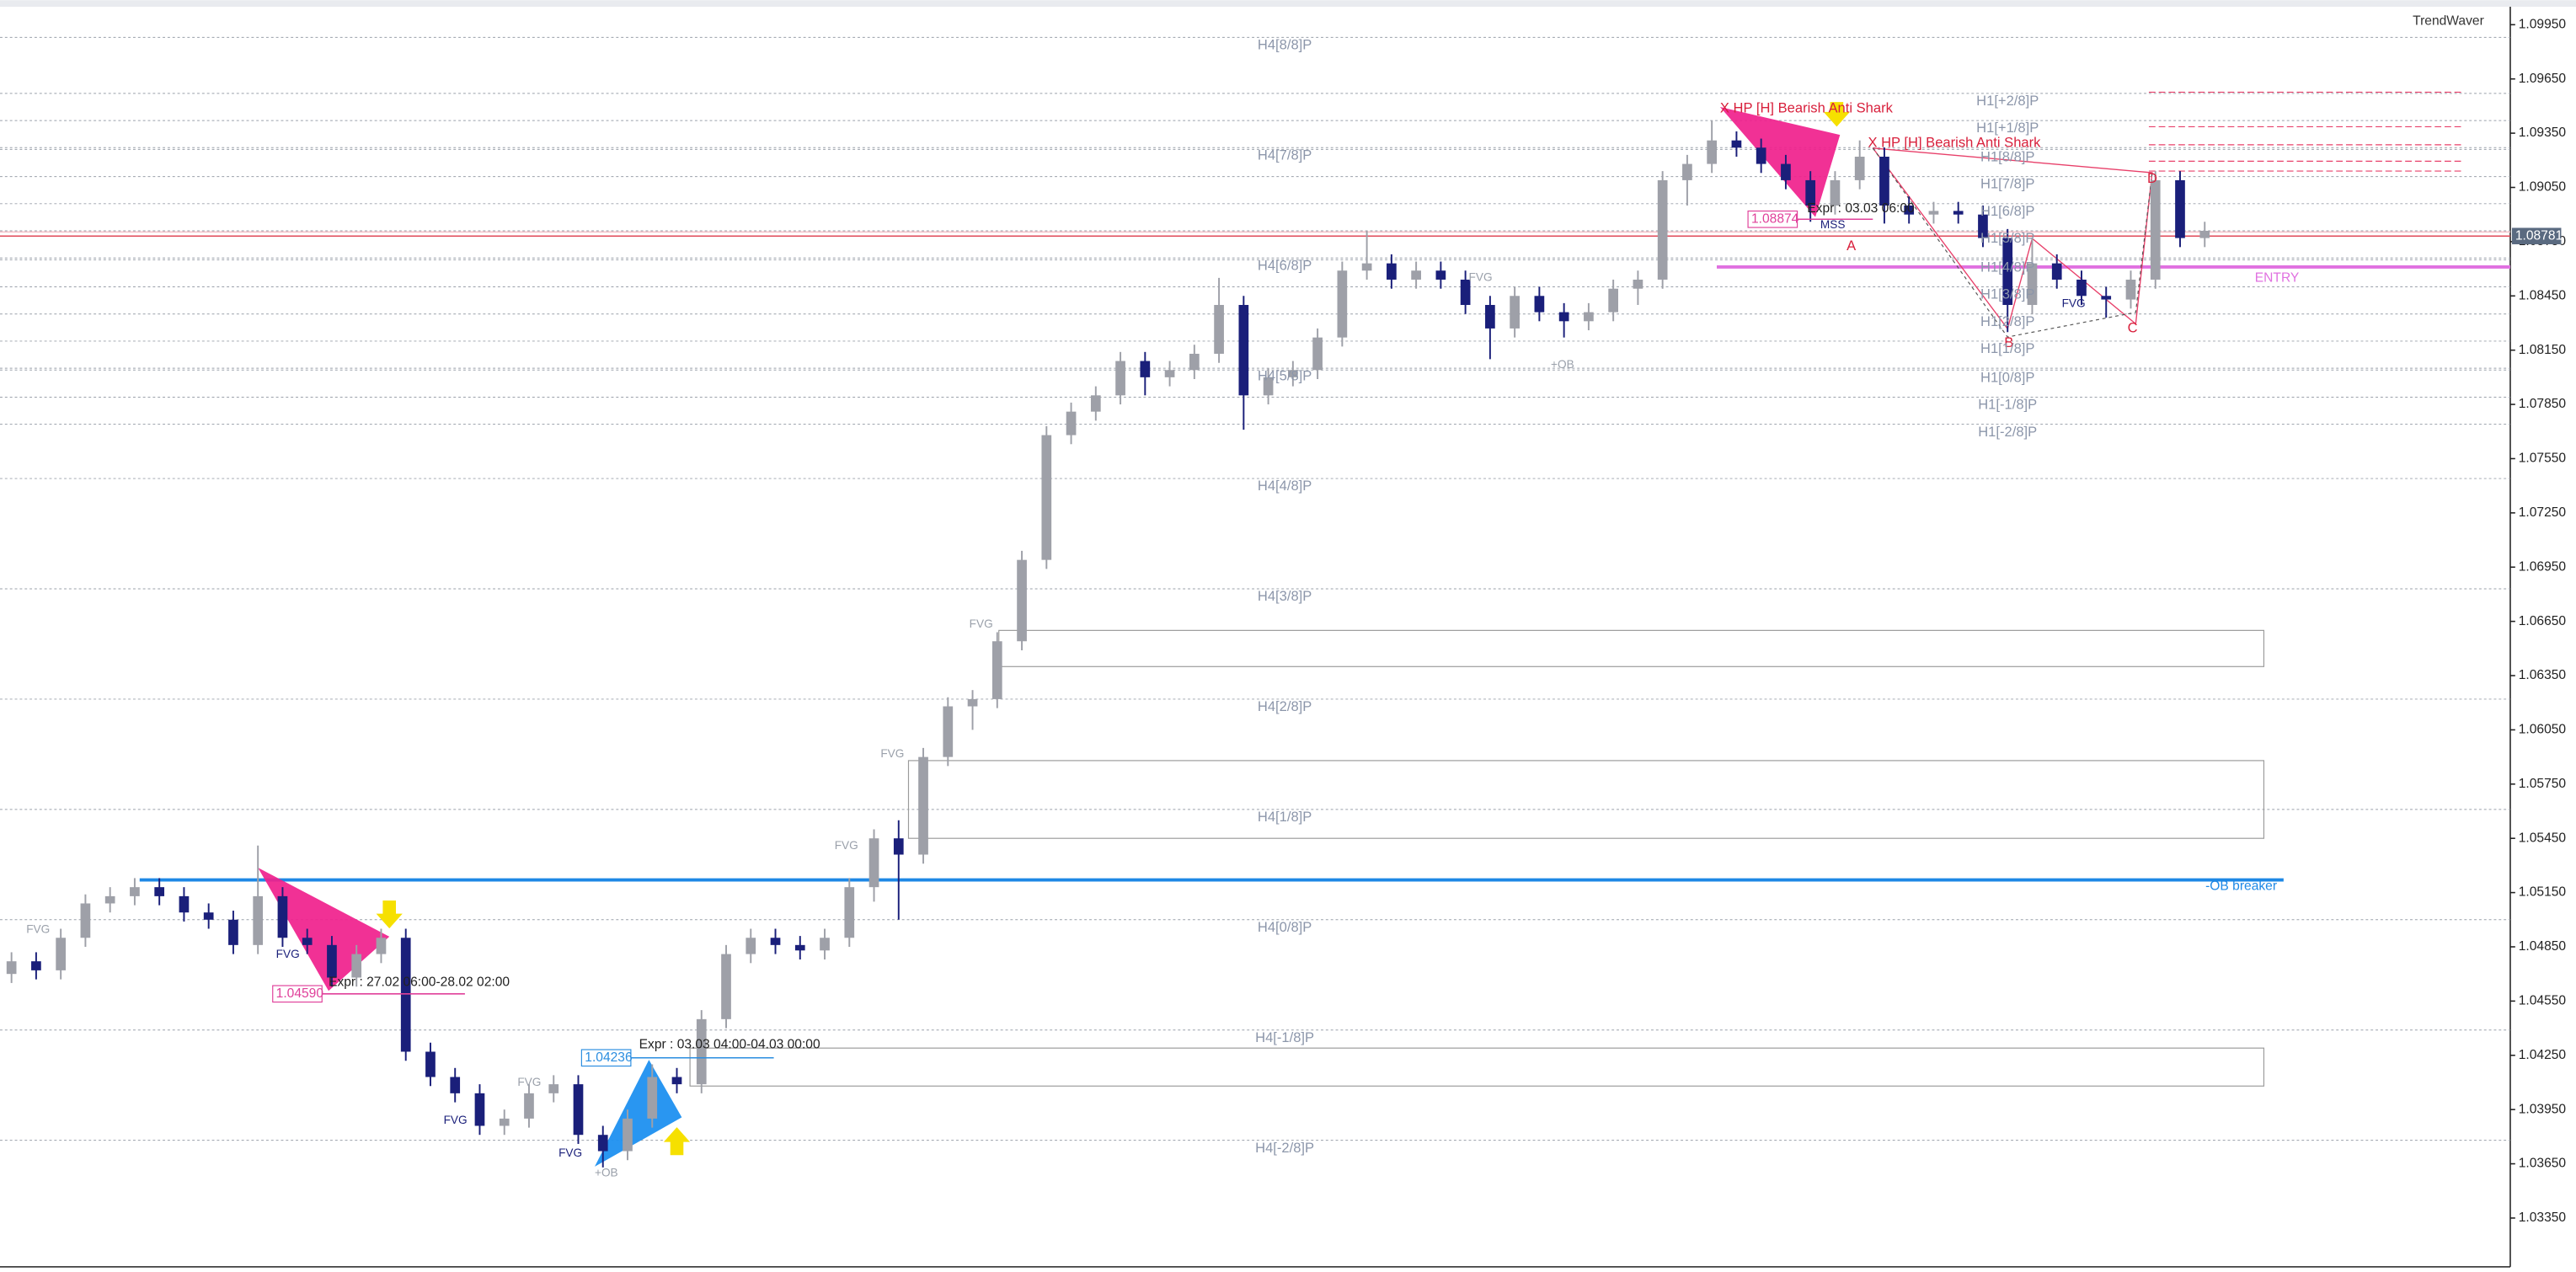 This screenshot has height=1272, width=2576. I want to click on level-label: H1[1/8]P, so click(2007, 348).